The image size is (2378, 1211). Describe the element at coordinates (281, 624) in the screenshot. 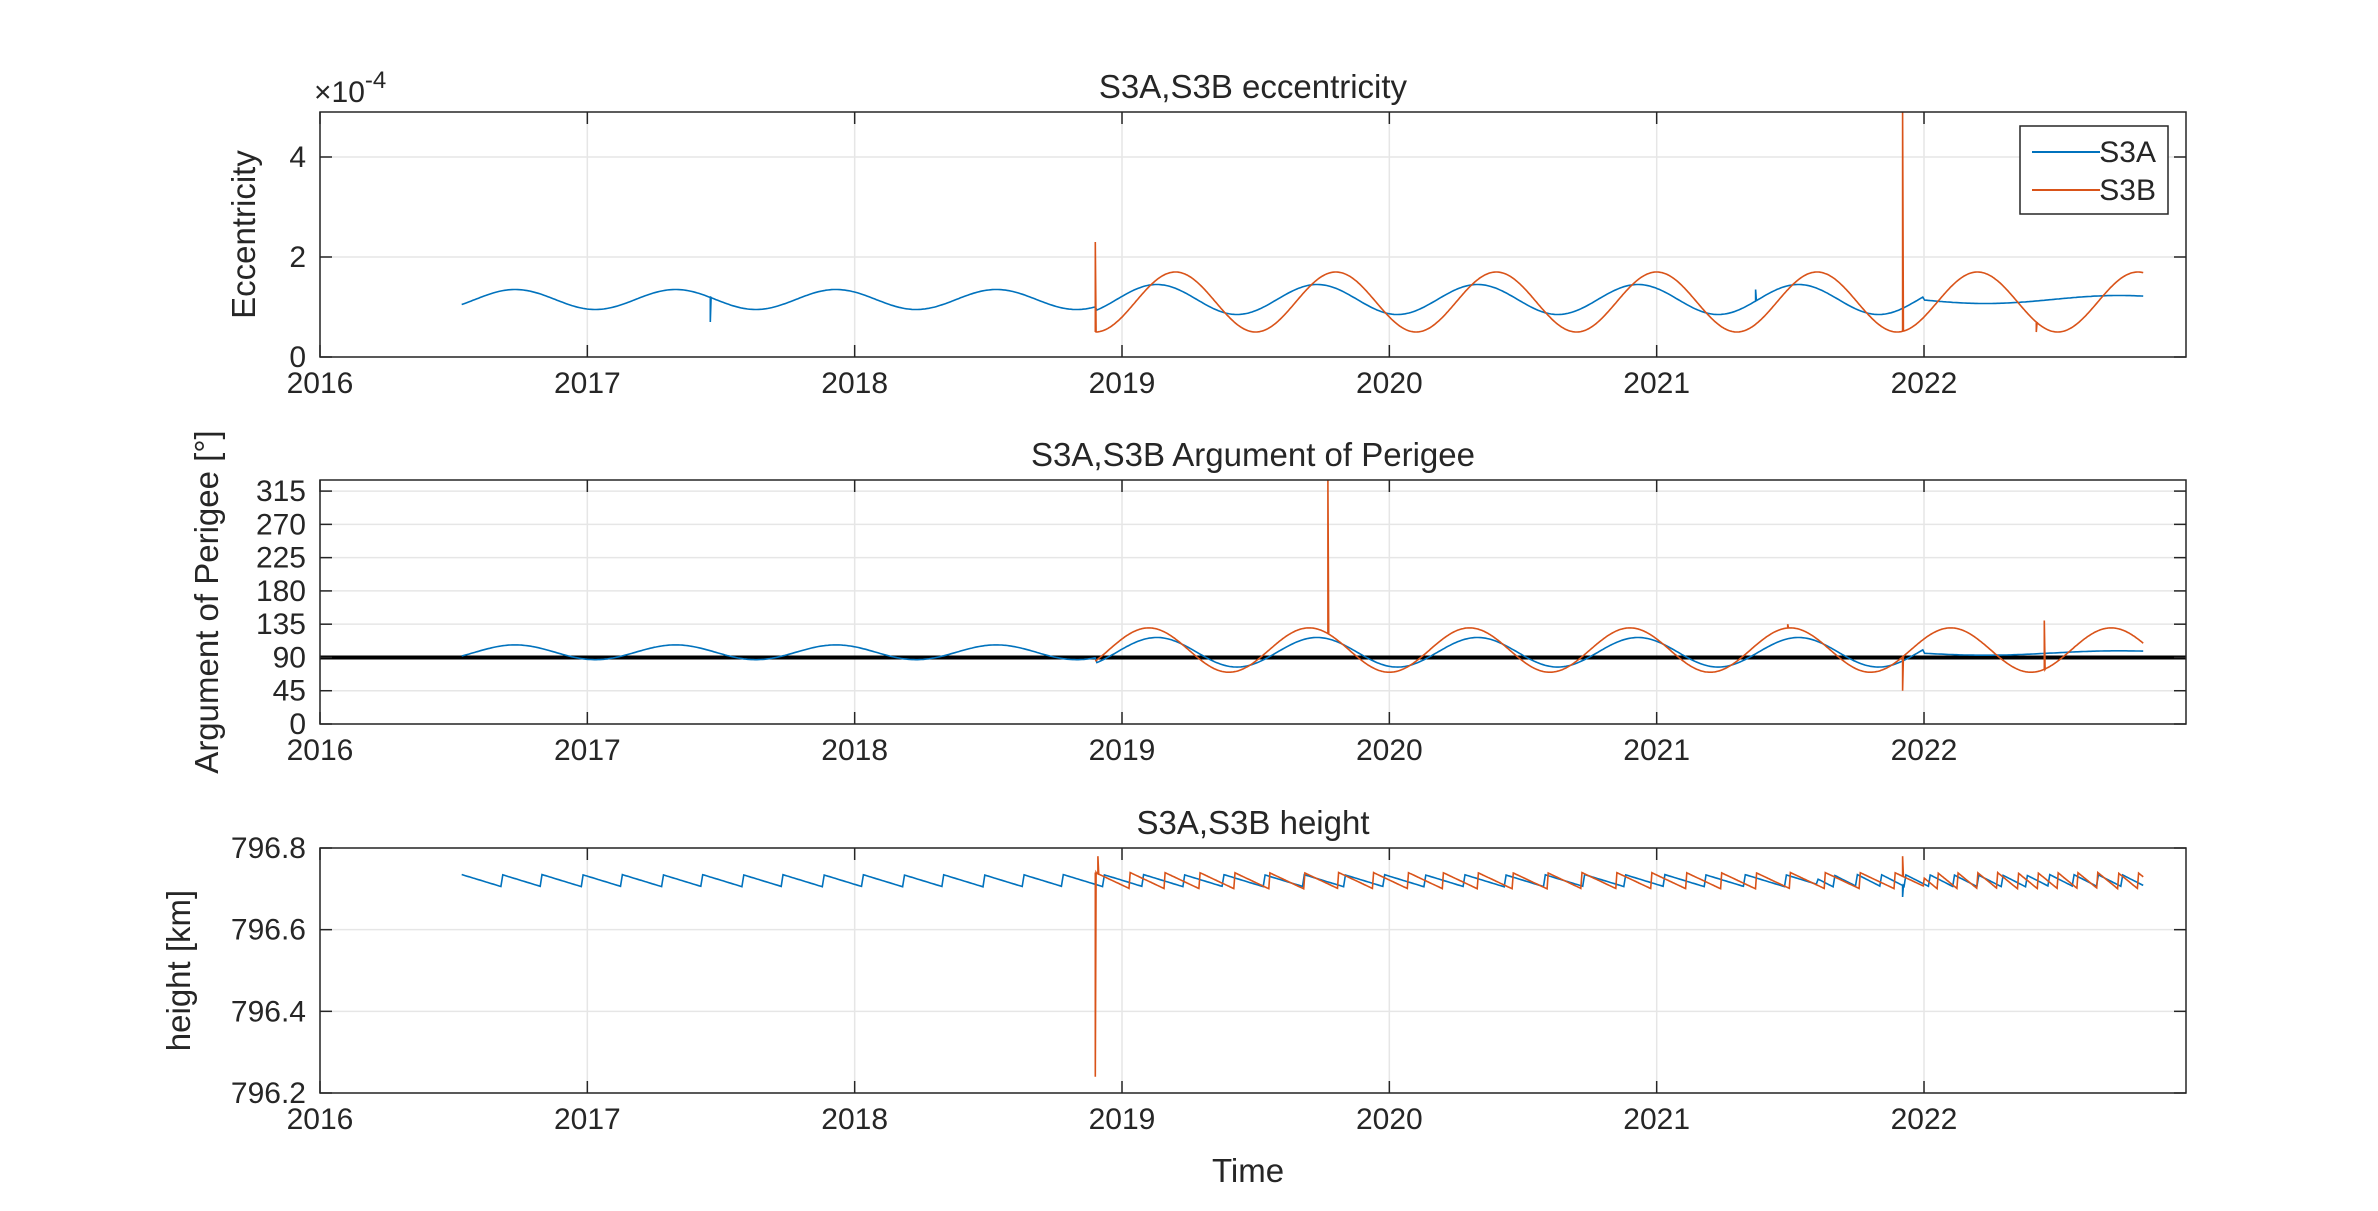

I see `y-tick-label: 135` at that location.